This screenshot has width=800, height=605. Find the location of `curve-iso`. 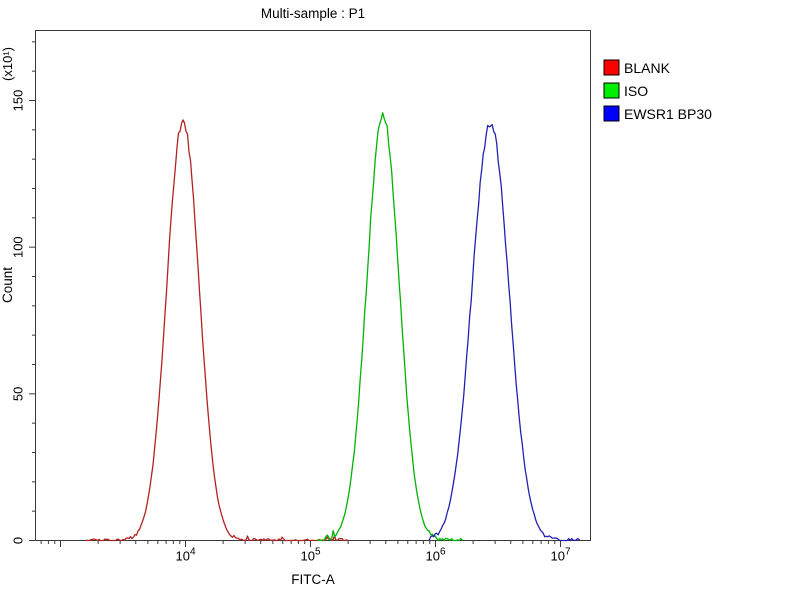

curve-iso is located at coordinates (389, 327).